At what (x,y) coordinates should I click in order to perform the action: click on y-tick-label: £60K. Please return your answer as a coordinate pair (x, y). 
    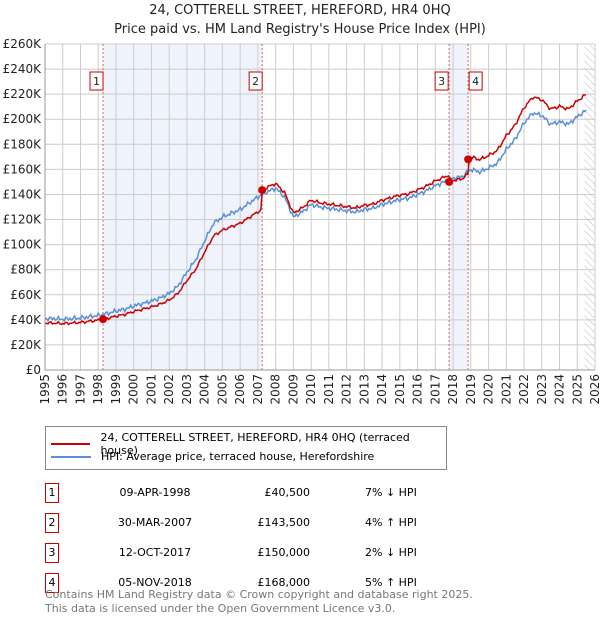
    Looking at the image, I should click on (26, 295).